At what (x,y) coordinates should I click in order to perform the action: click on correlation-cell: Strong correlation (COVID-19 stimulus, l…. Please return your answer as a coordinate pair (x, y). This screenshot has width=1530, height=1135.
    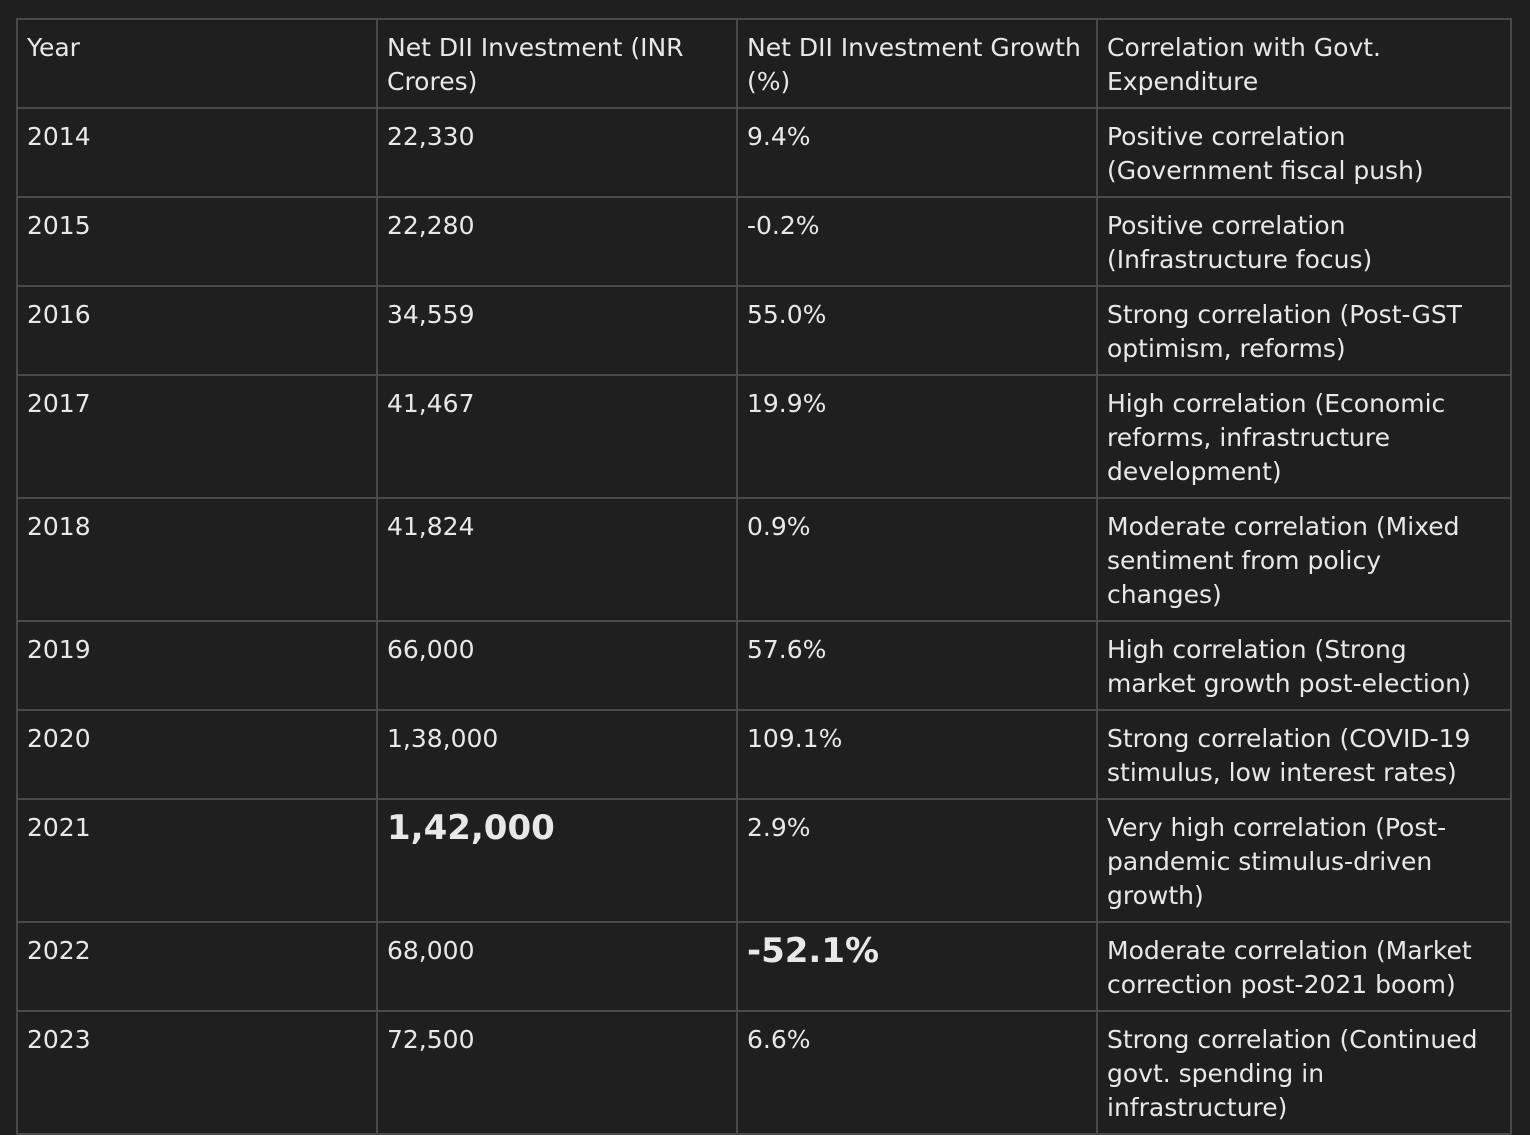
    Looking at the image, I should click on (1304, 754).